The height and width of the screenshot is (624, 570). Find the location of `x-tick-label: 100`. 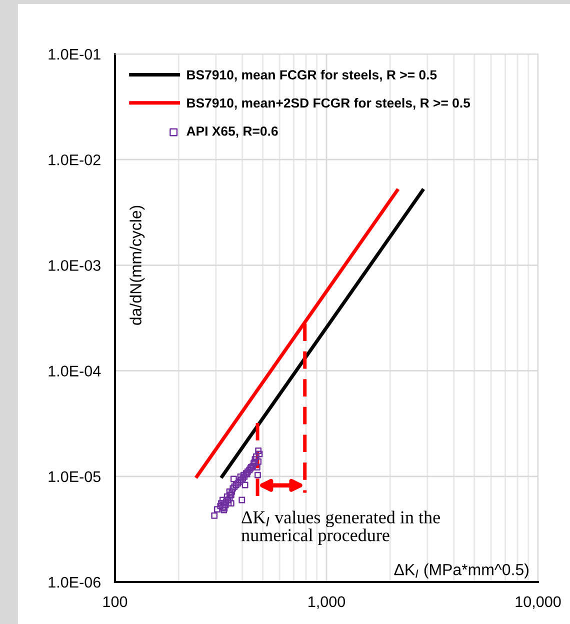

x-tick-label: 100 is located at coordinates (115, 602).